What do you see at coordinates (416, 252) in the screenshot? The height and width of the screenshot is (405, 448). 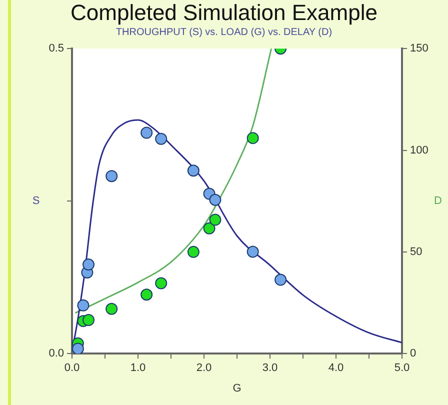 I see `y2-tick-label: 50` at bounding box center [416, 252].